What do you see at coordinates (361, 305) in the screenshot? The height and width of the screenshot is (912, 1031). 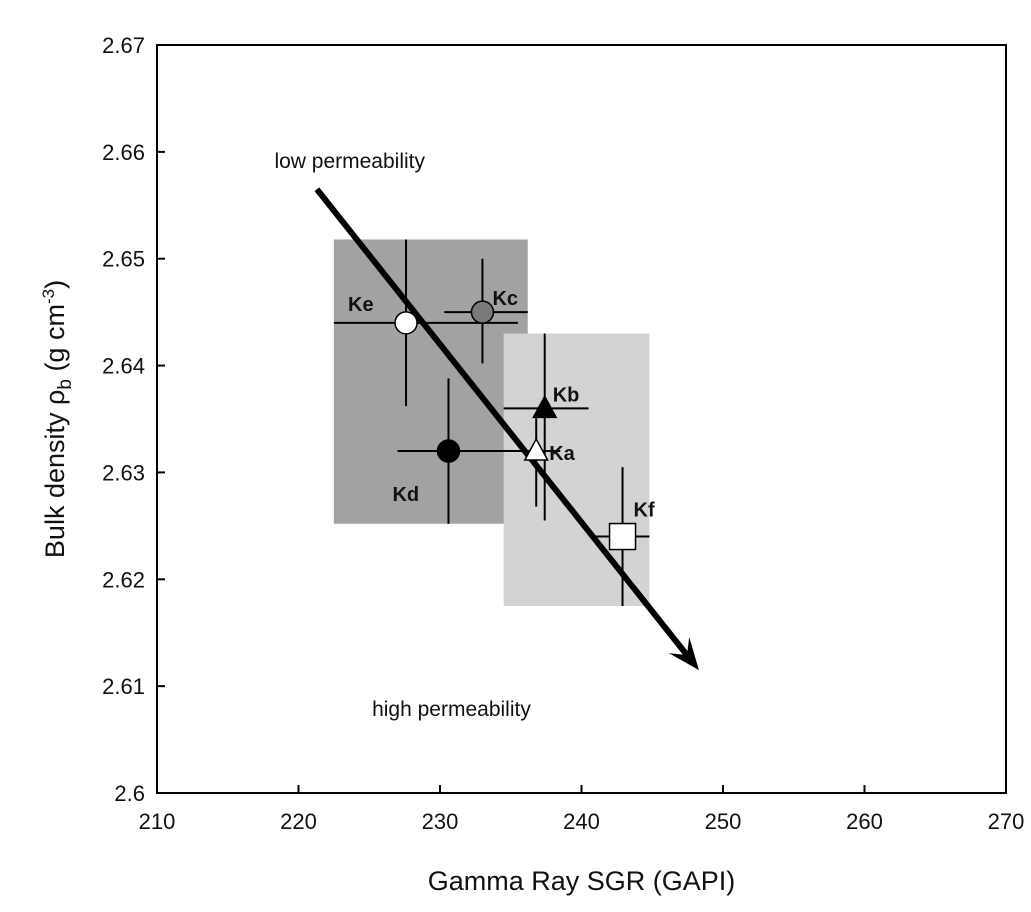 I see `point-label-ke: Ke` at bounding box center [361, 305].